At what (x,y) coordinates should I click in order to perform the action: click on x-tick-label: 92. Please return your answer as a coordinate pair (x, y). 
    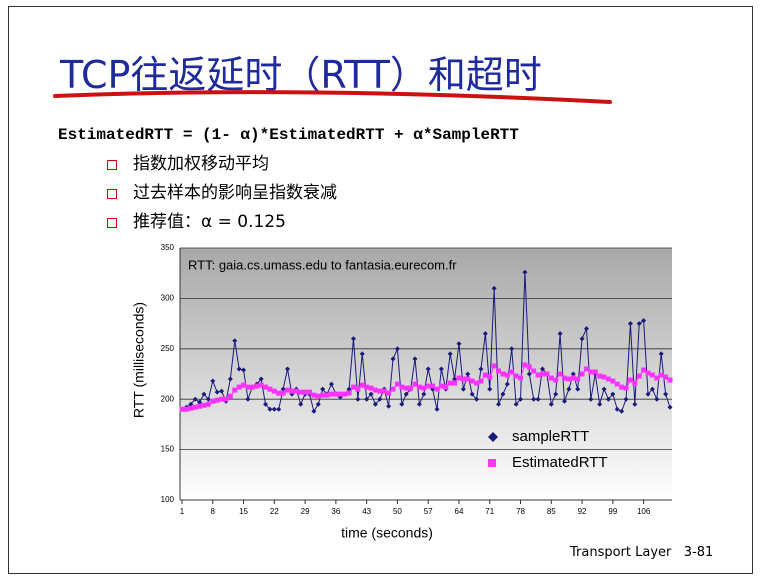
    Looking at the image, I should click on (582, 511).